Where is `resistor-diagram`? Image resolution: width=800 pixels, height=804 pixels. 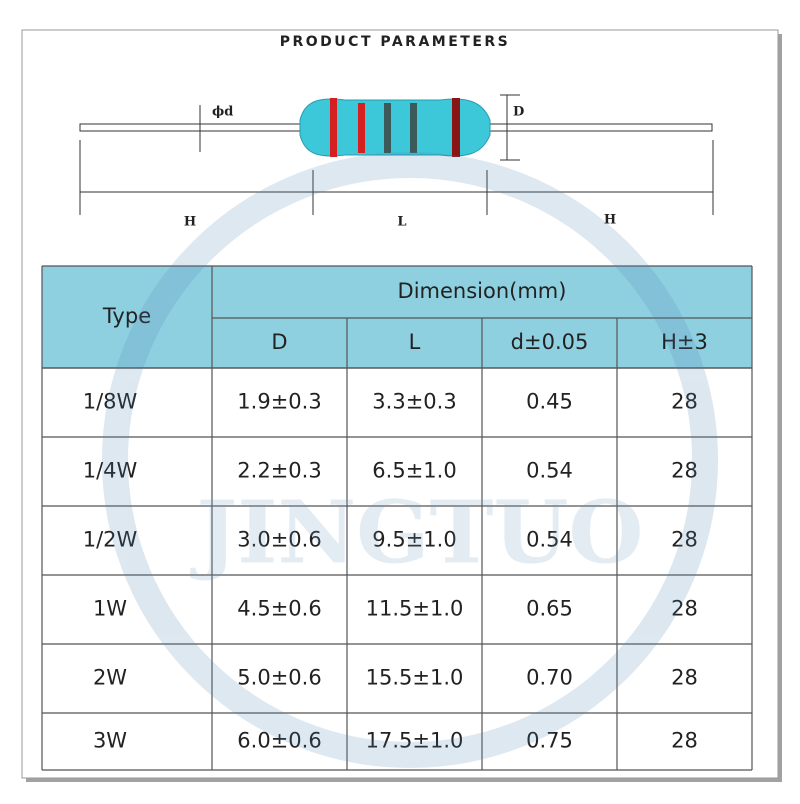 resistor-diagram is located at coordinates (396, 154).